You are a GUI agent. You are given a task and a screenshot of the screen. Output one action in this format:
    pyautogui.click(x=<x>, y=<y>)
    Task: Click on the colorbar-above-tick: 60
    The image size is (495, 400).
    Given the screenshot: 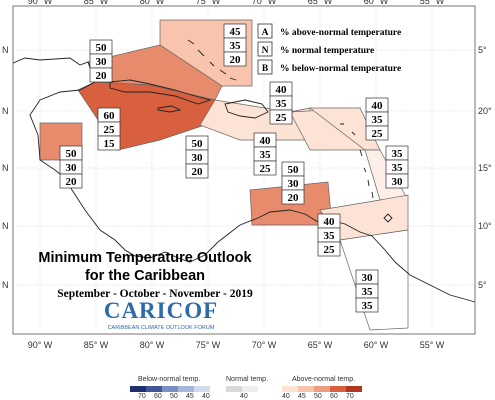 What is the action you would take?
    pyautogui.click(x=334, y=396)
    